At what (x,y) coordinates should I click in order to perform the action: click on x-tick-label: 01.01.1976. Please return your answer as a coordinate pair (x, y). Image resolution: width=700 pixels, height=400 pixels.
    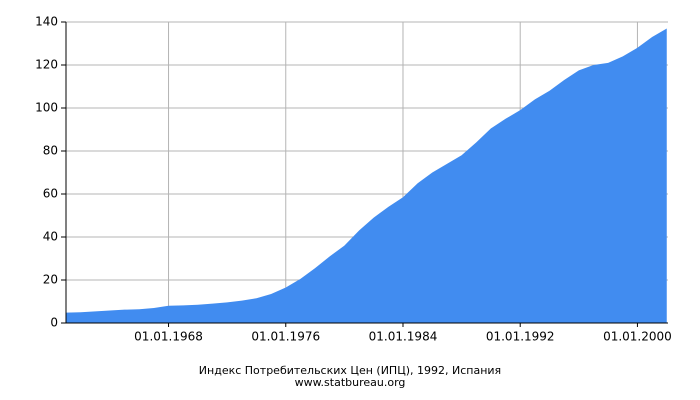
    Looking at the image, I should click on (285, 337).